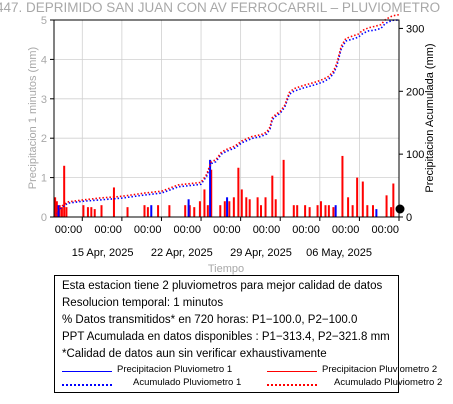 The image size is (453, 404). Describe the element at coordinates (430, 117) in the screenshot. I see `y2-axis-label: Precipitacion Acumulada (mm)` at that location.